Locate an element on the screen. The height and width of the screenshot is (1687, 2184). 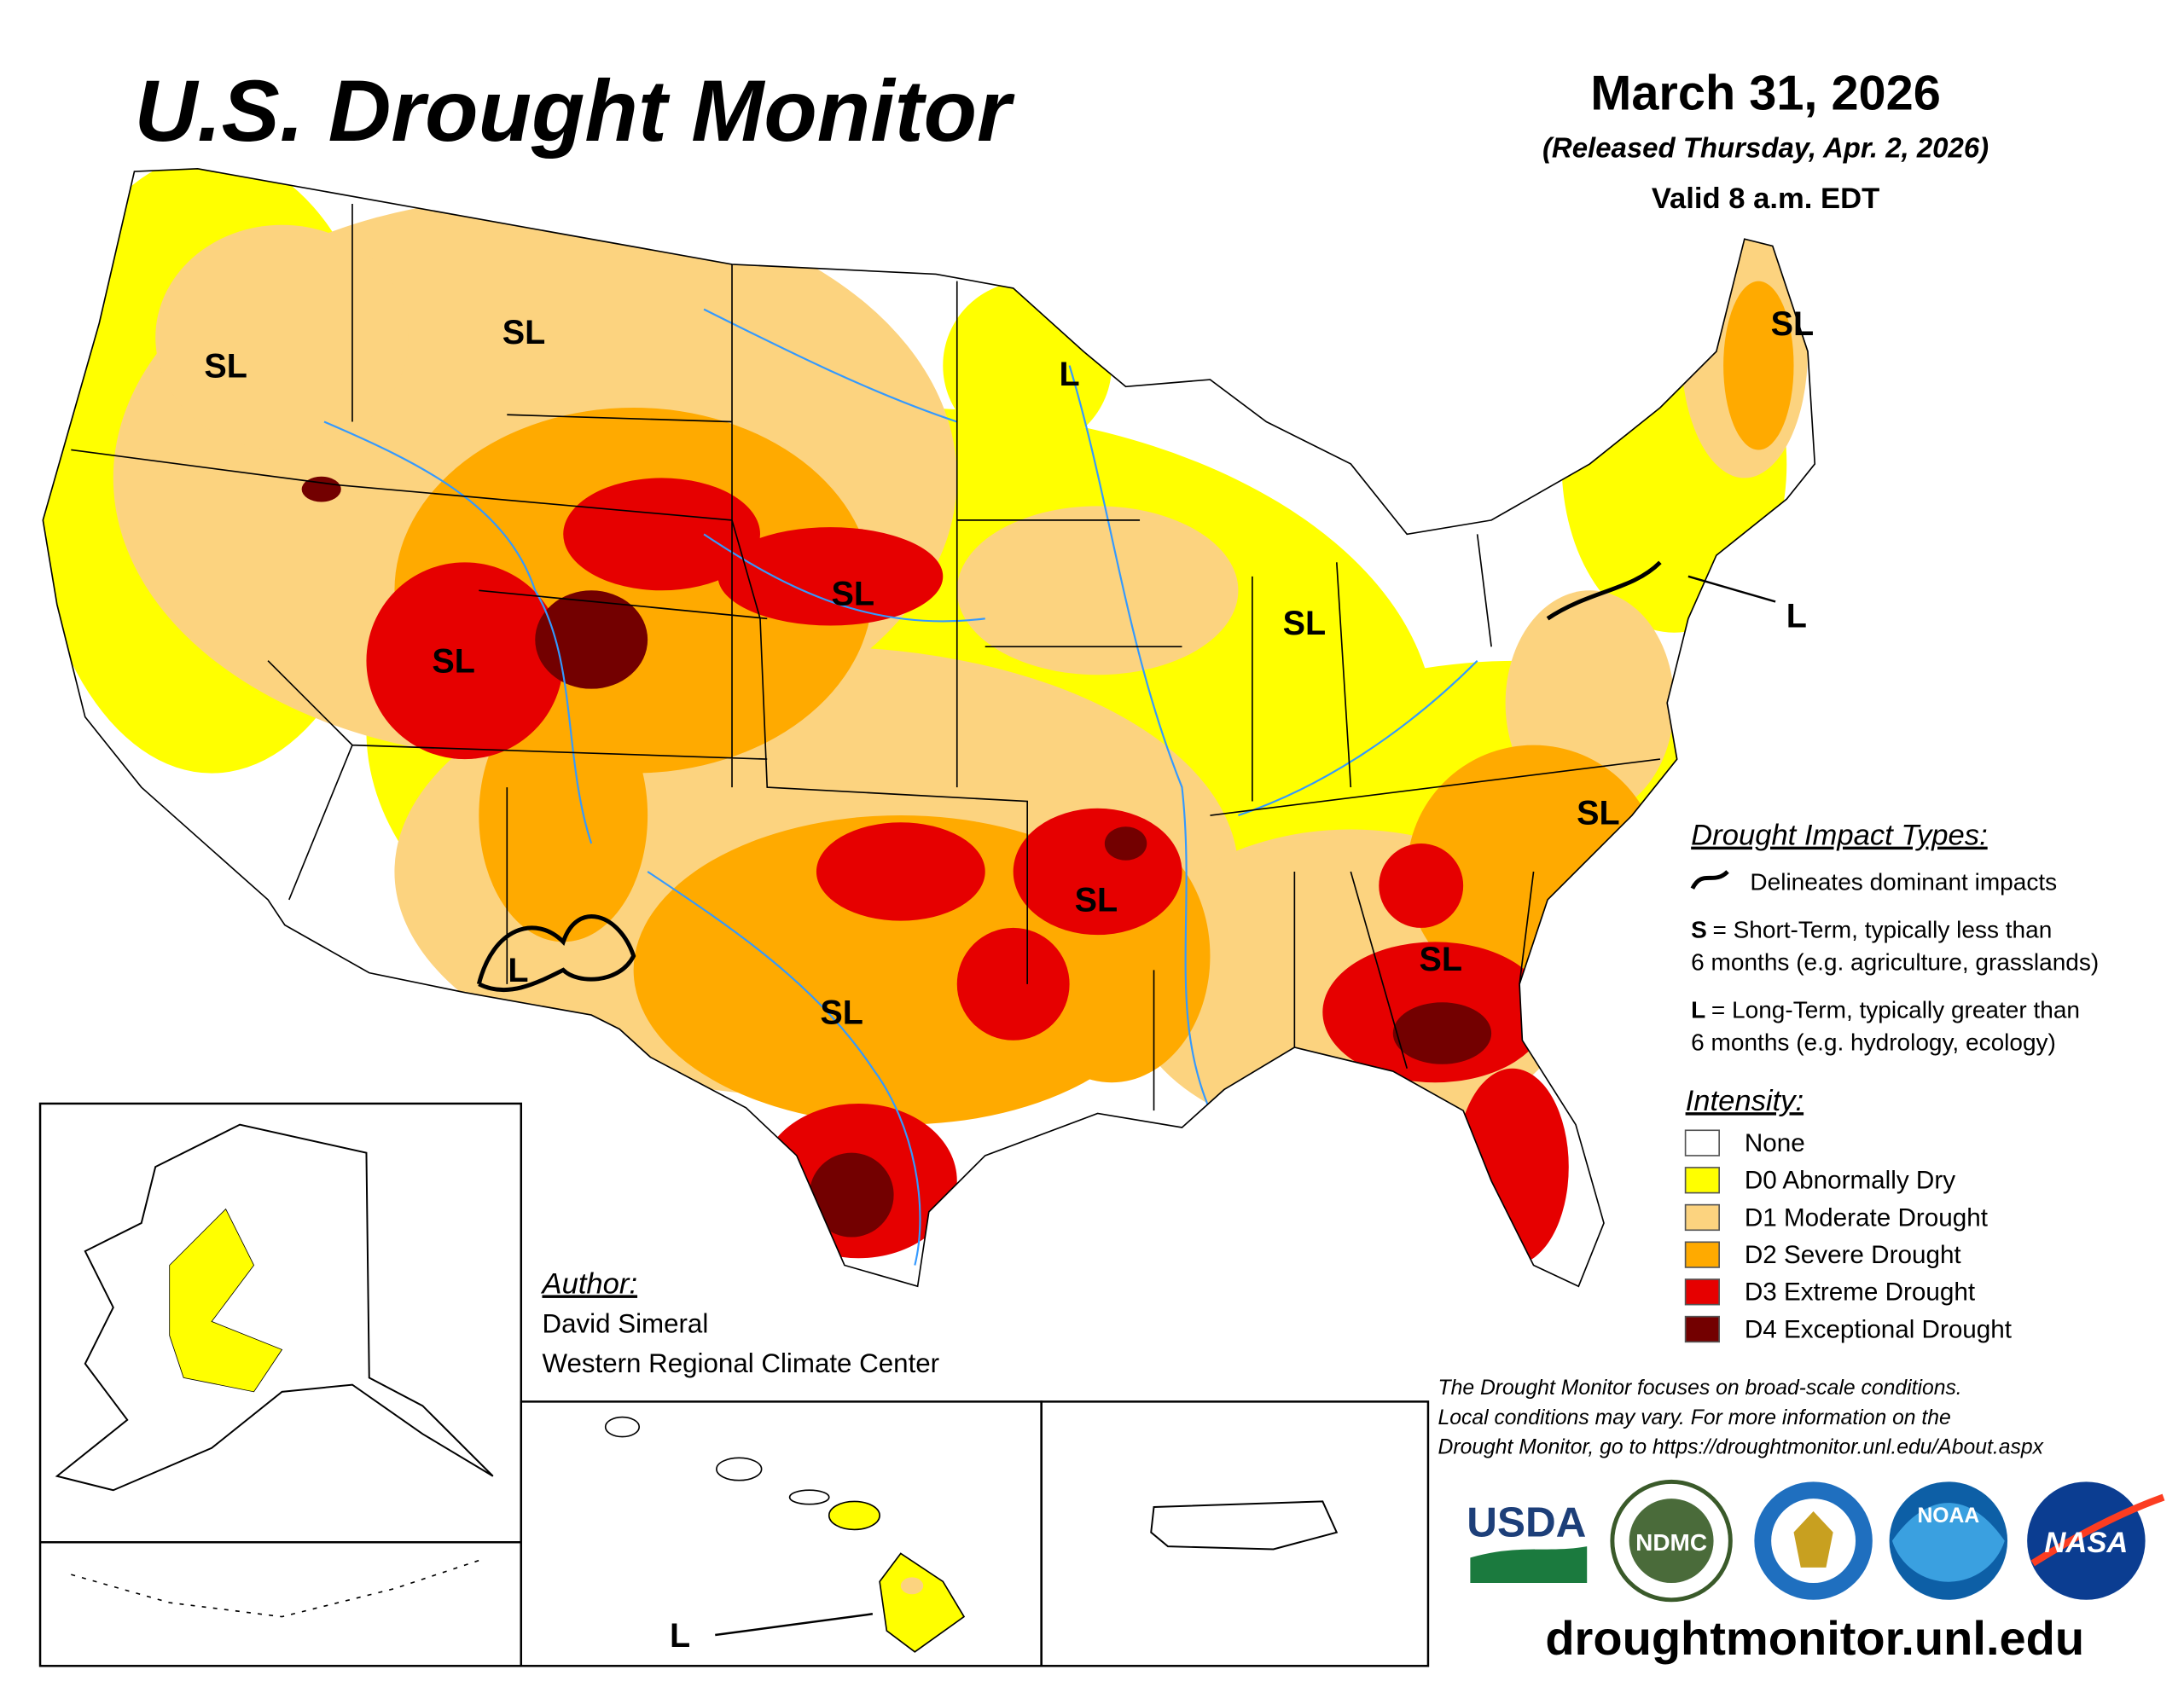
map-date: March 31, 2026 is located at coordinates (1766, 94).